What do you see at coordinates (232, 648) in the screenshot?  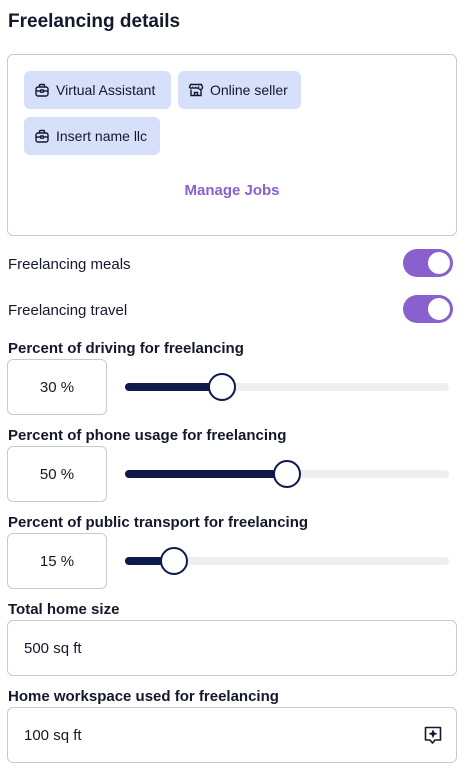 I see `home-size-input: 500 sq ft` at bounding box center [232, 648].